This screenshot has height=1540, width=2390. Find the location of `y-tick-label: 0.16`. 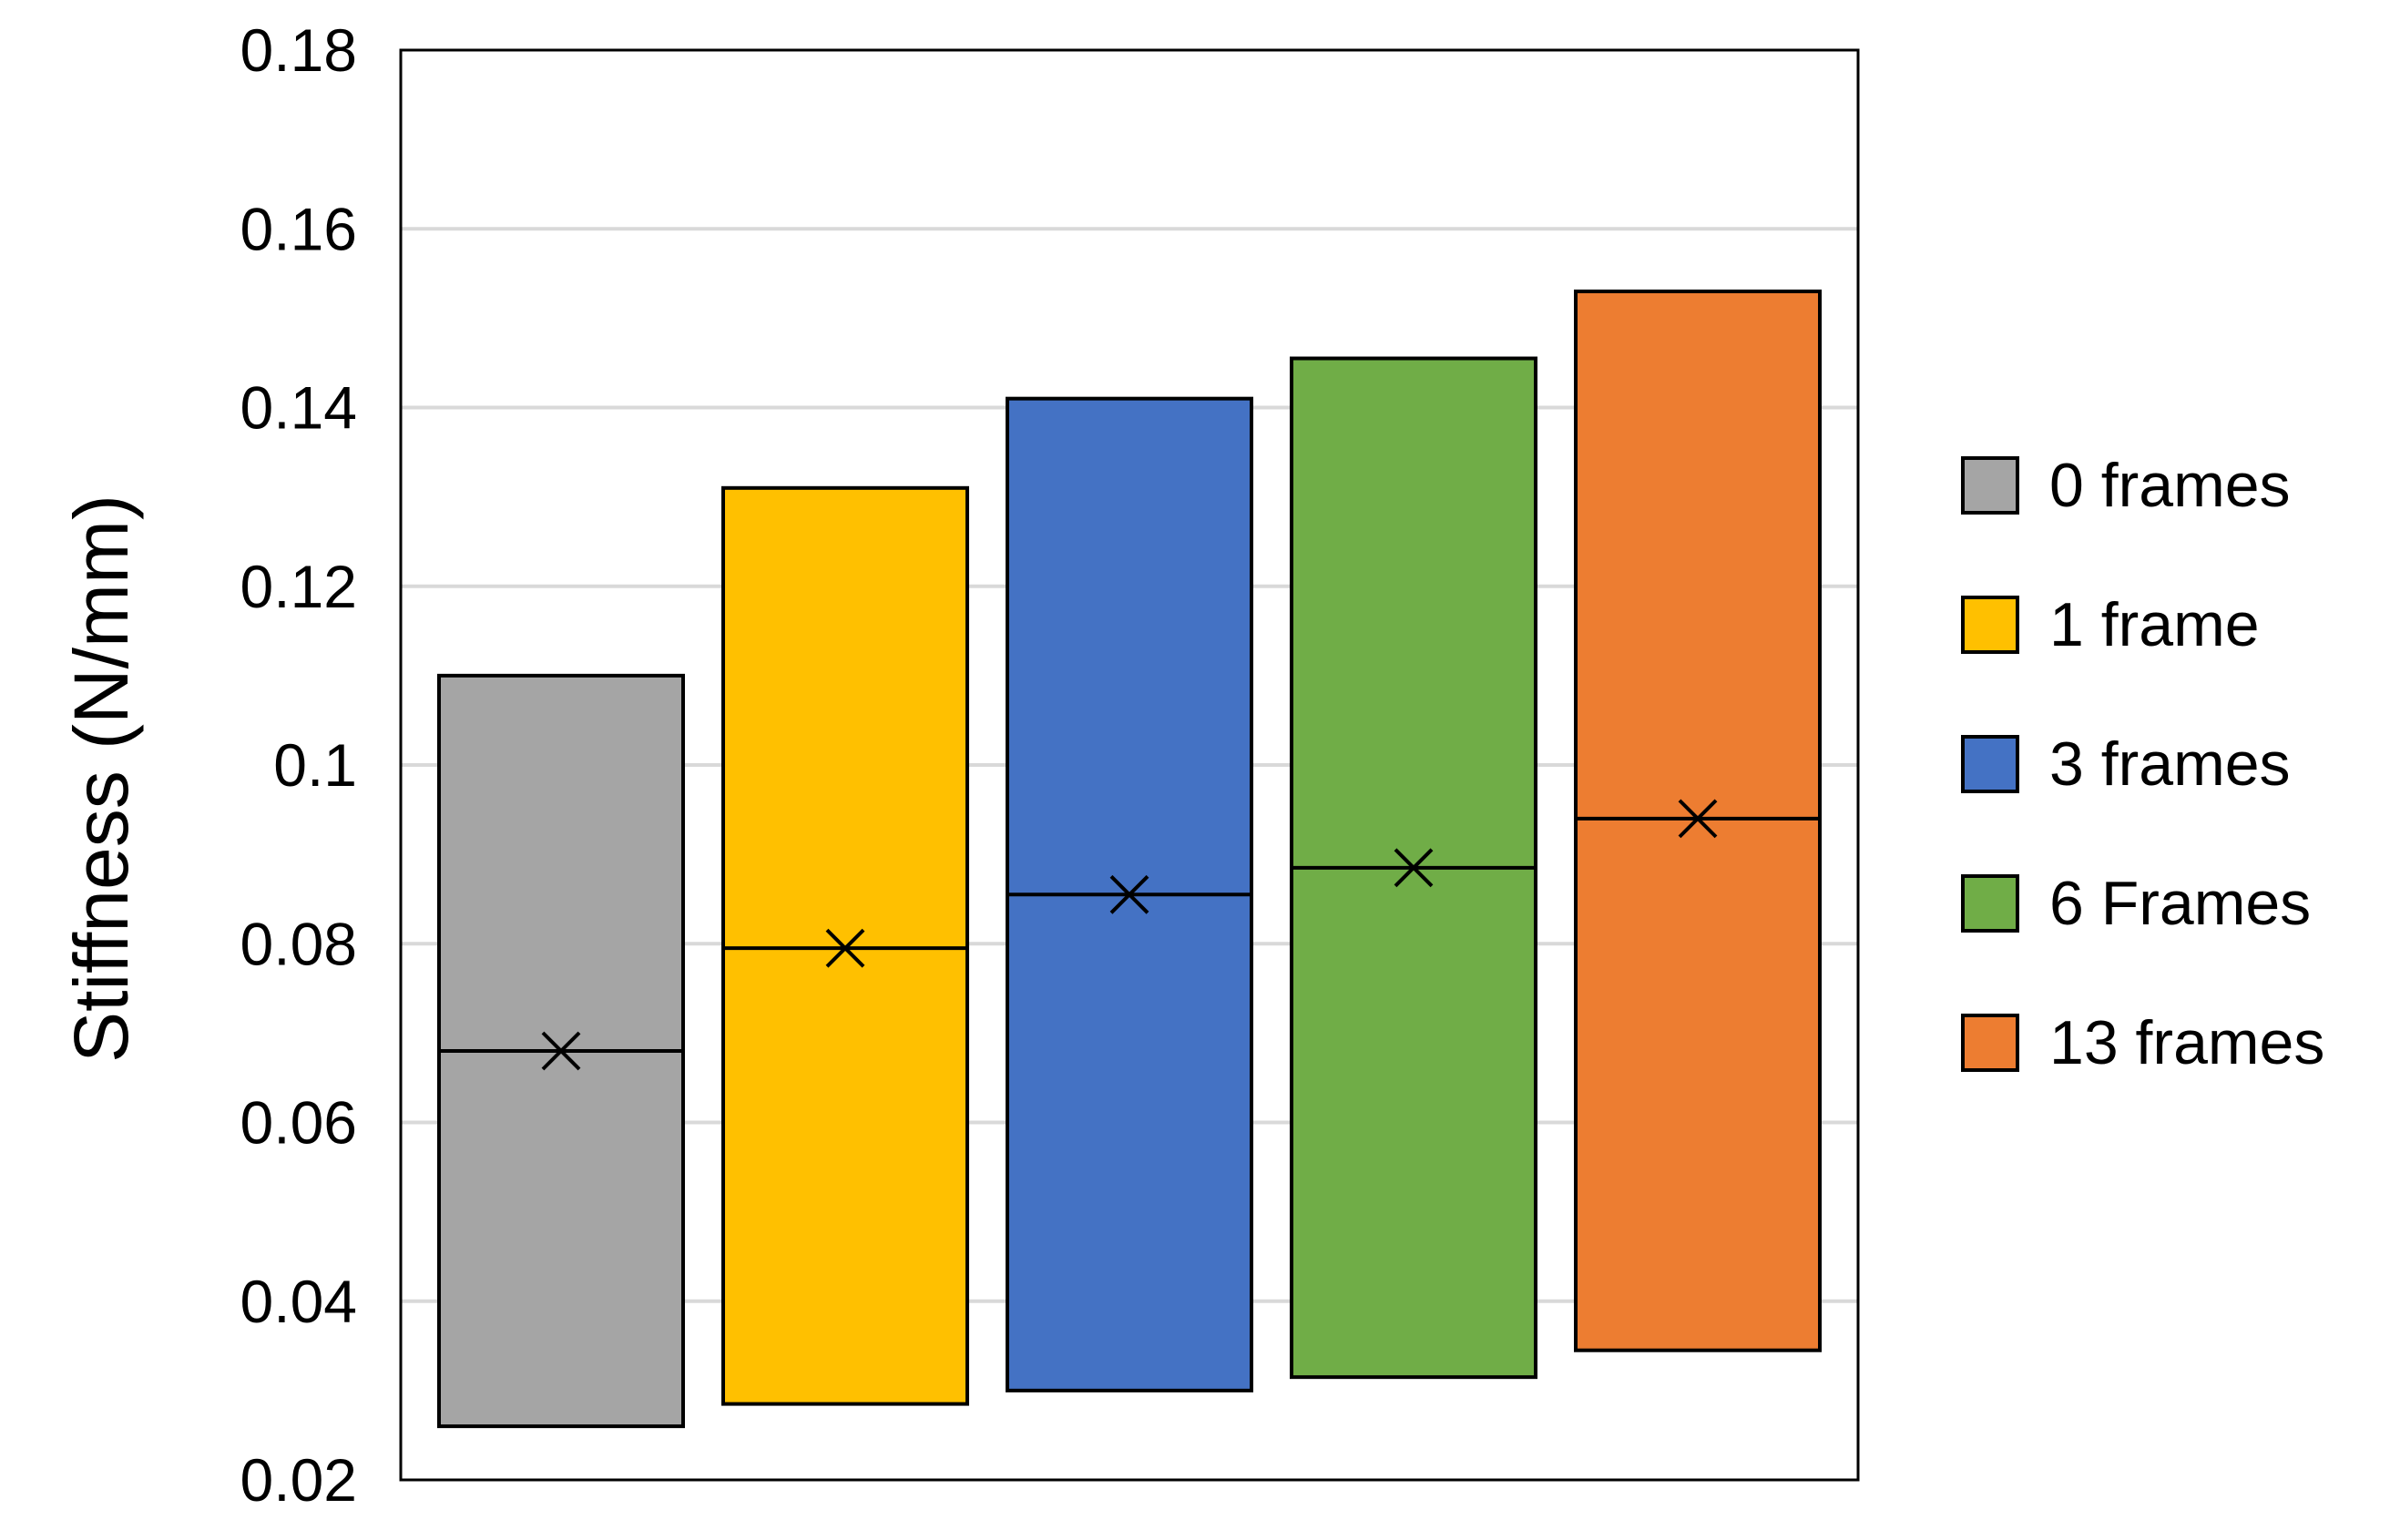

y-tick-label: 0.16 is located at coordinates (298, 228).